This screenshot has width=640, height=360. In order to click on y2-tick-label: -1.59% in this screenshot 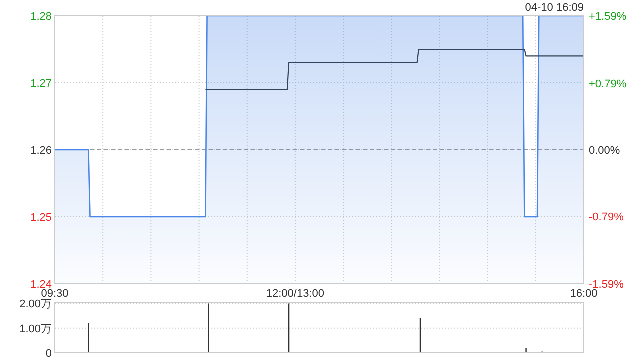, I will do `click(606, 285)`.